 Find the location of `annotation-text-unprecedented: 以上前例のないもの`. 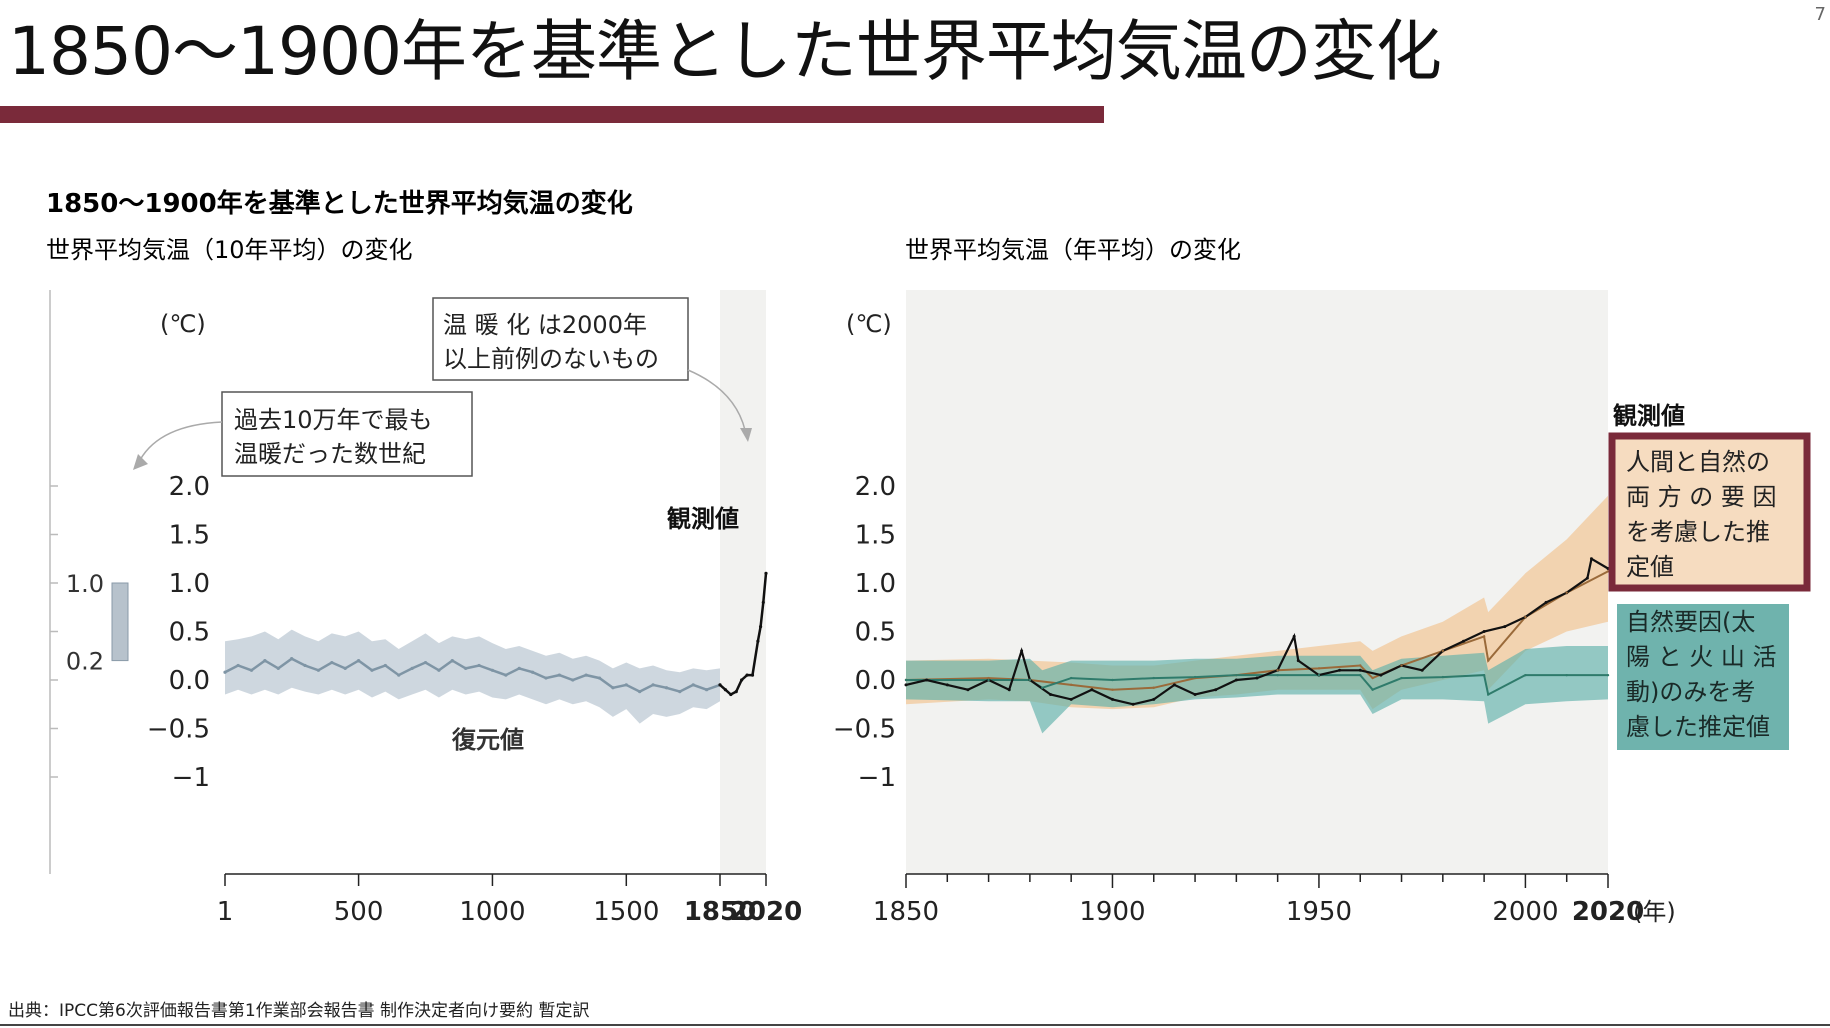

annotation-text-unprecedented: 以上前例のないもの is located at coordinates (551, 359).